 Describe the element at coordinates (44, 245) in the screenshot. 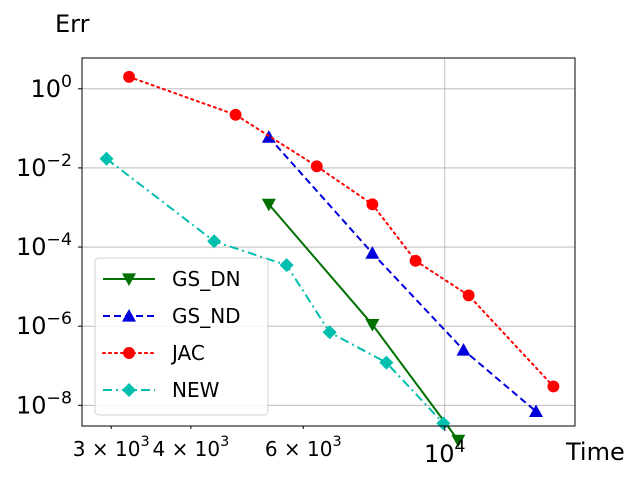

I see `y-tick-label: 10⁻⁴` at that location.